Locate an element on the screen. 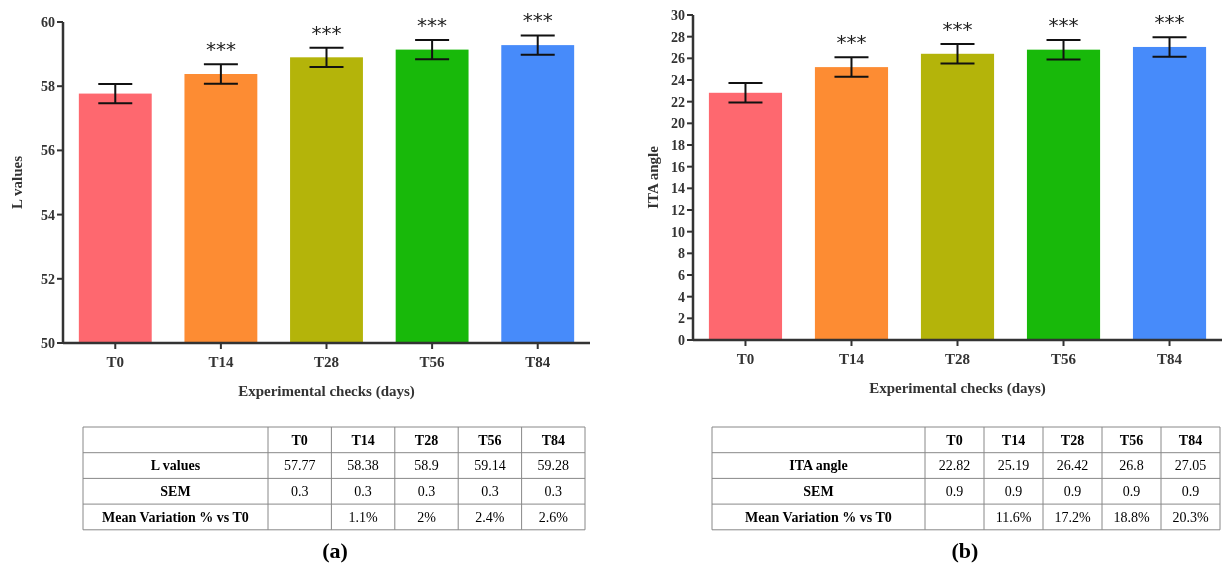  text: ITA angle is located at coordinates (818, 466).